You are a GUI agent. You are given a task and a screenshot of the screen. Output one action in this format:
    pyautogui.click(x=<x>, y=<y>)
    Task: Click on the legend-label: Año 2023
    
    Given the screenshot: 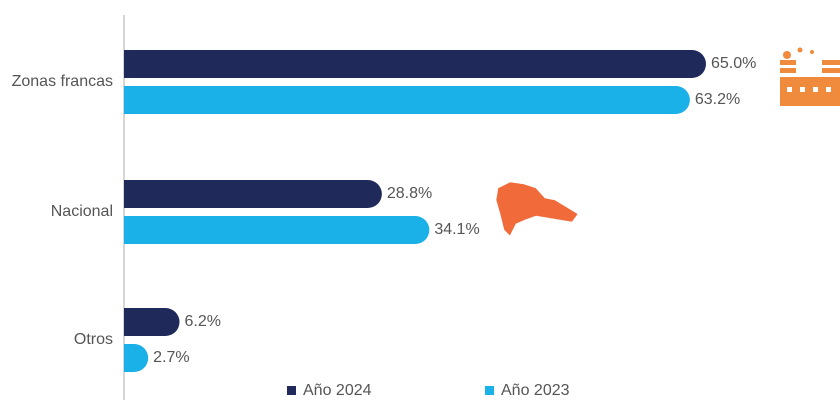 What is the action you would take?
    pyautogui.click(x=535, y=390)
    